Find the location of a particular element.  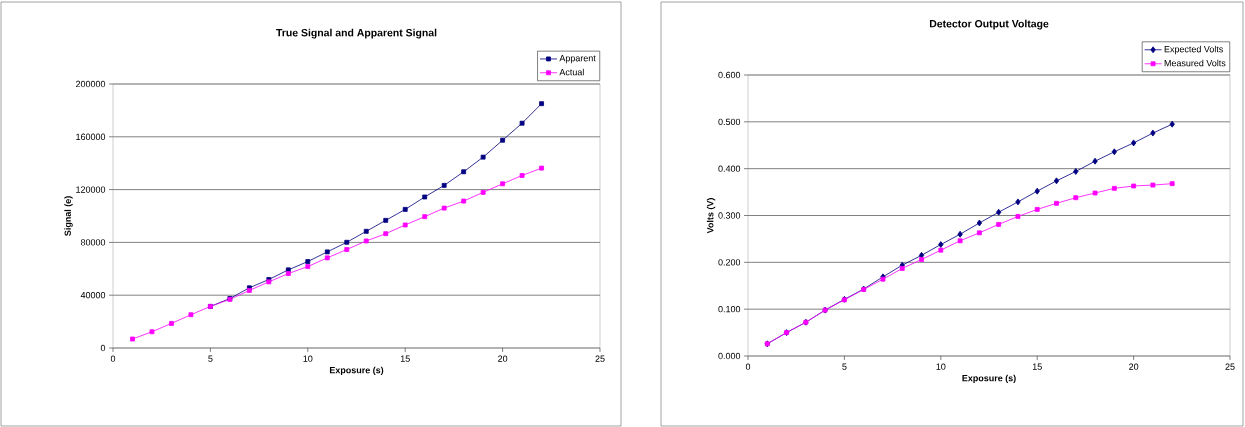

y-tick-label: 160000 is located at coordinates (91, 136).